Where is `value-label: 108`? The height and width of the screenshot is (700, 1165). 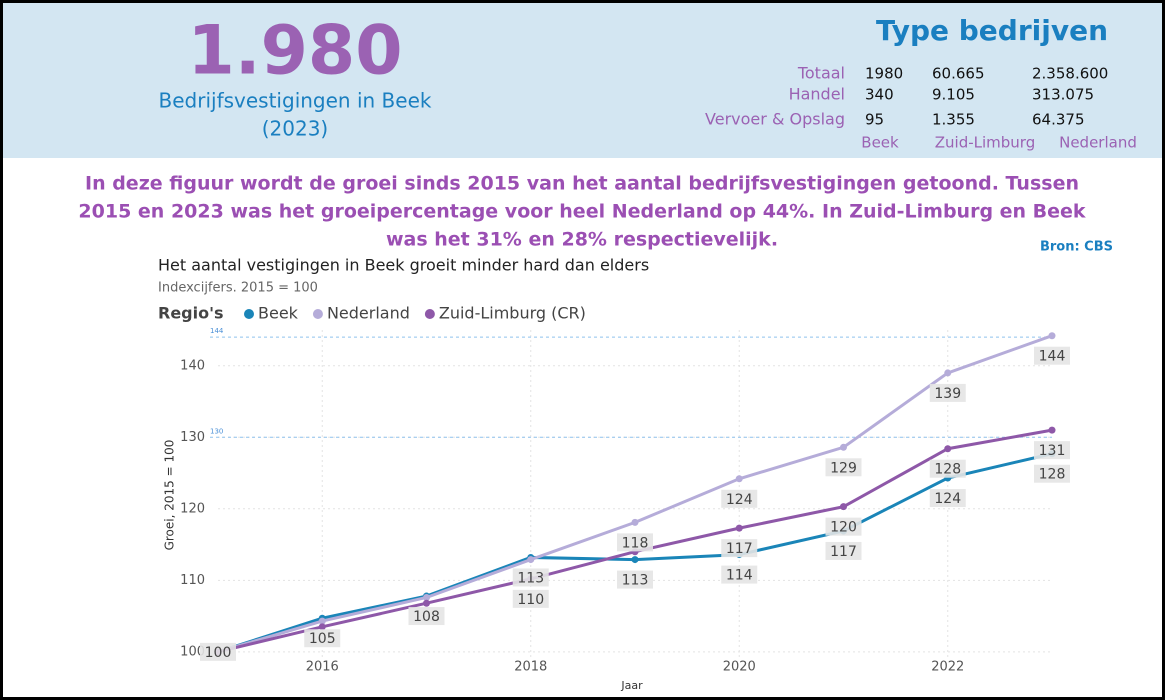
value-label: 108 is located at coordinates (426, 617).